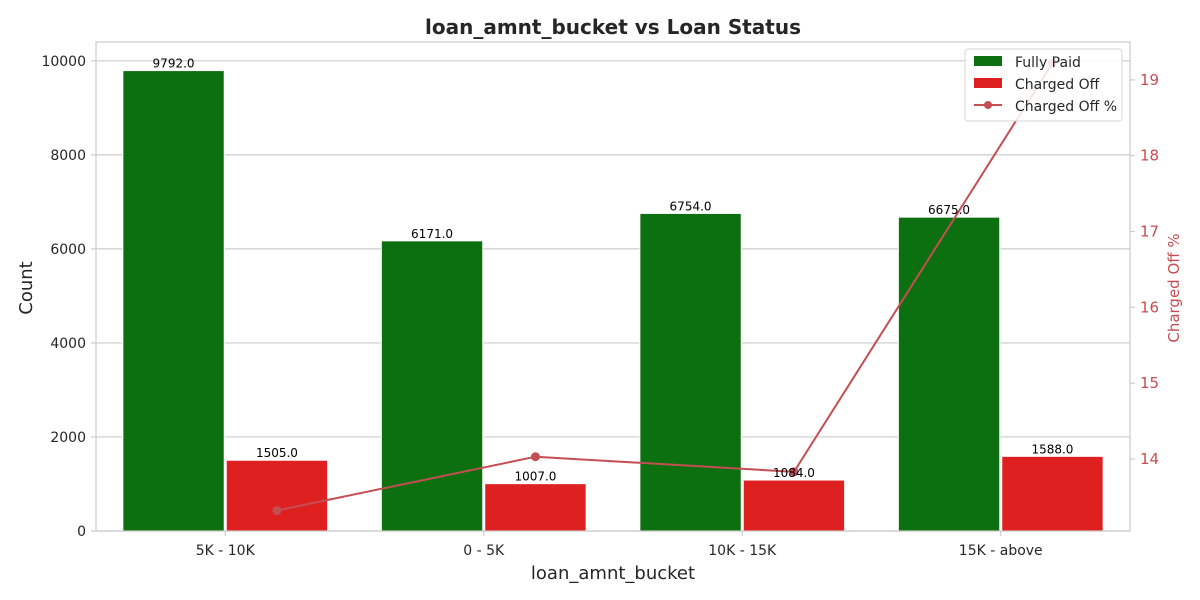 The width and height of the screenshot is (1200, 600). Describe the element at coordinates (26, 287) in the screenshot. I see `y-axis-title: Count` at that location.